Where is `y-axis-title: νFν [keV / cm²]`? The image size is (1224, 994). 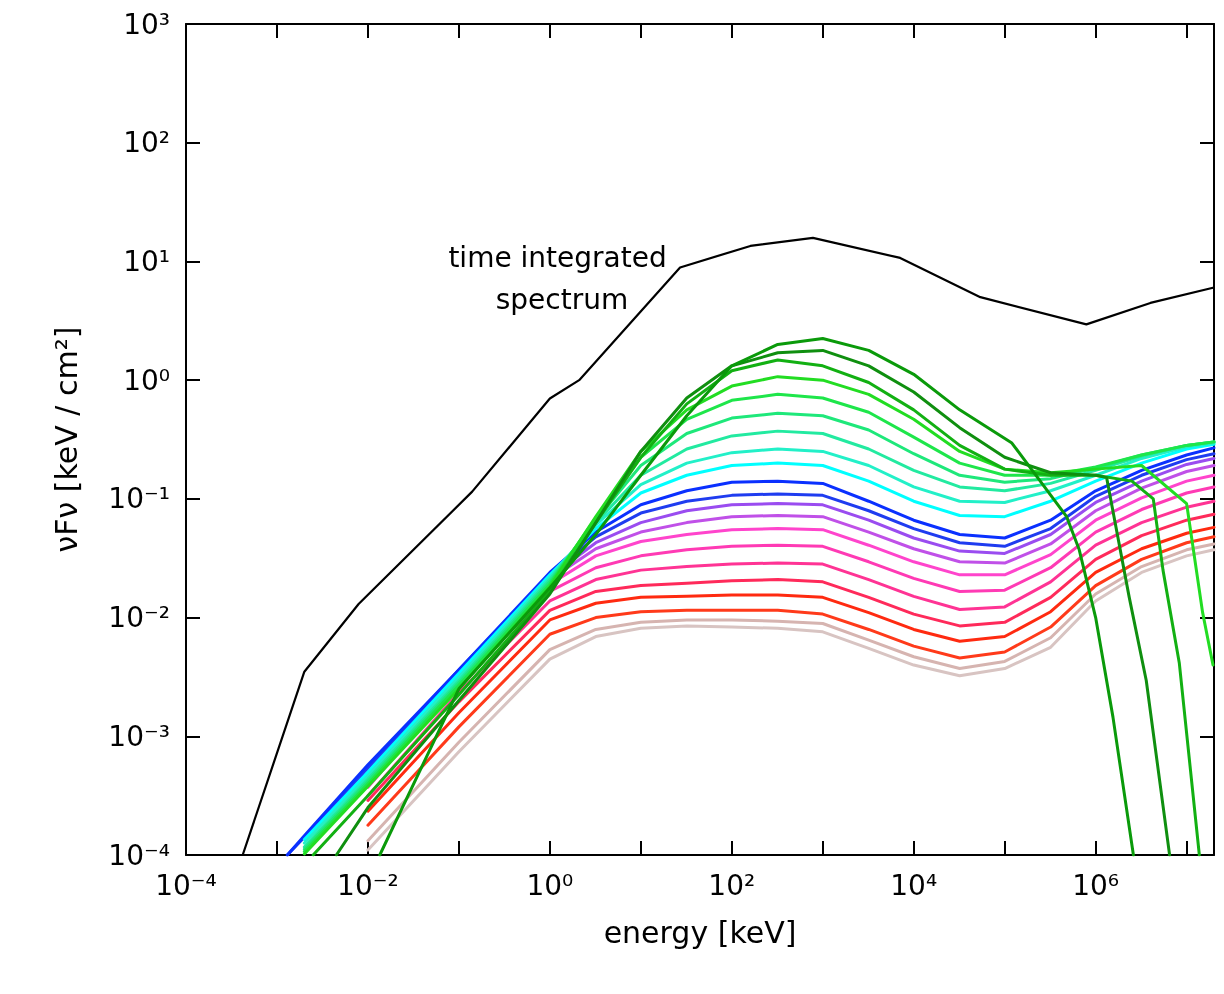
y-axis-title: νFν [keV / cm²] is located at coordinates (66, 439).